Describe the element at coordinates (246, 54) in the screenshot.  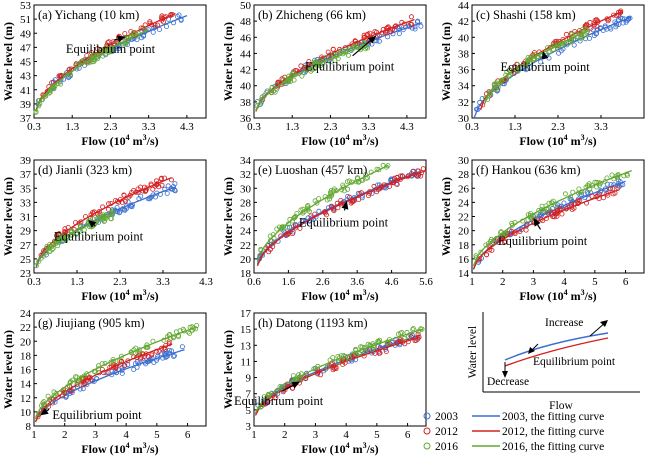
I see `y-tick-label: 44` at that location.